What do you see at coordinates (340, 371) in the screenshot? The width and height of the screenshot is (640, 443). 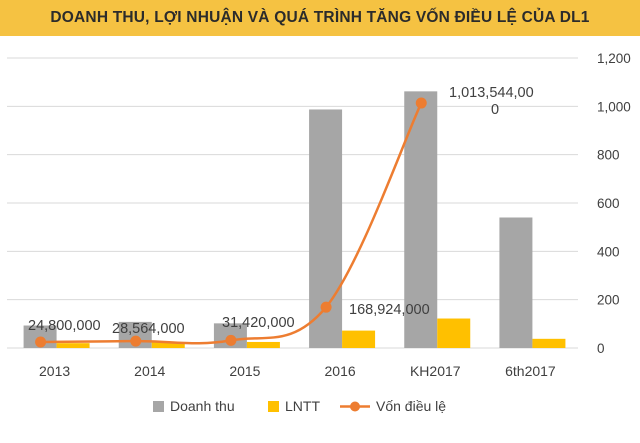 I see `x-tick-label: 2016` at bounding box center [340, 371].